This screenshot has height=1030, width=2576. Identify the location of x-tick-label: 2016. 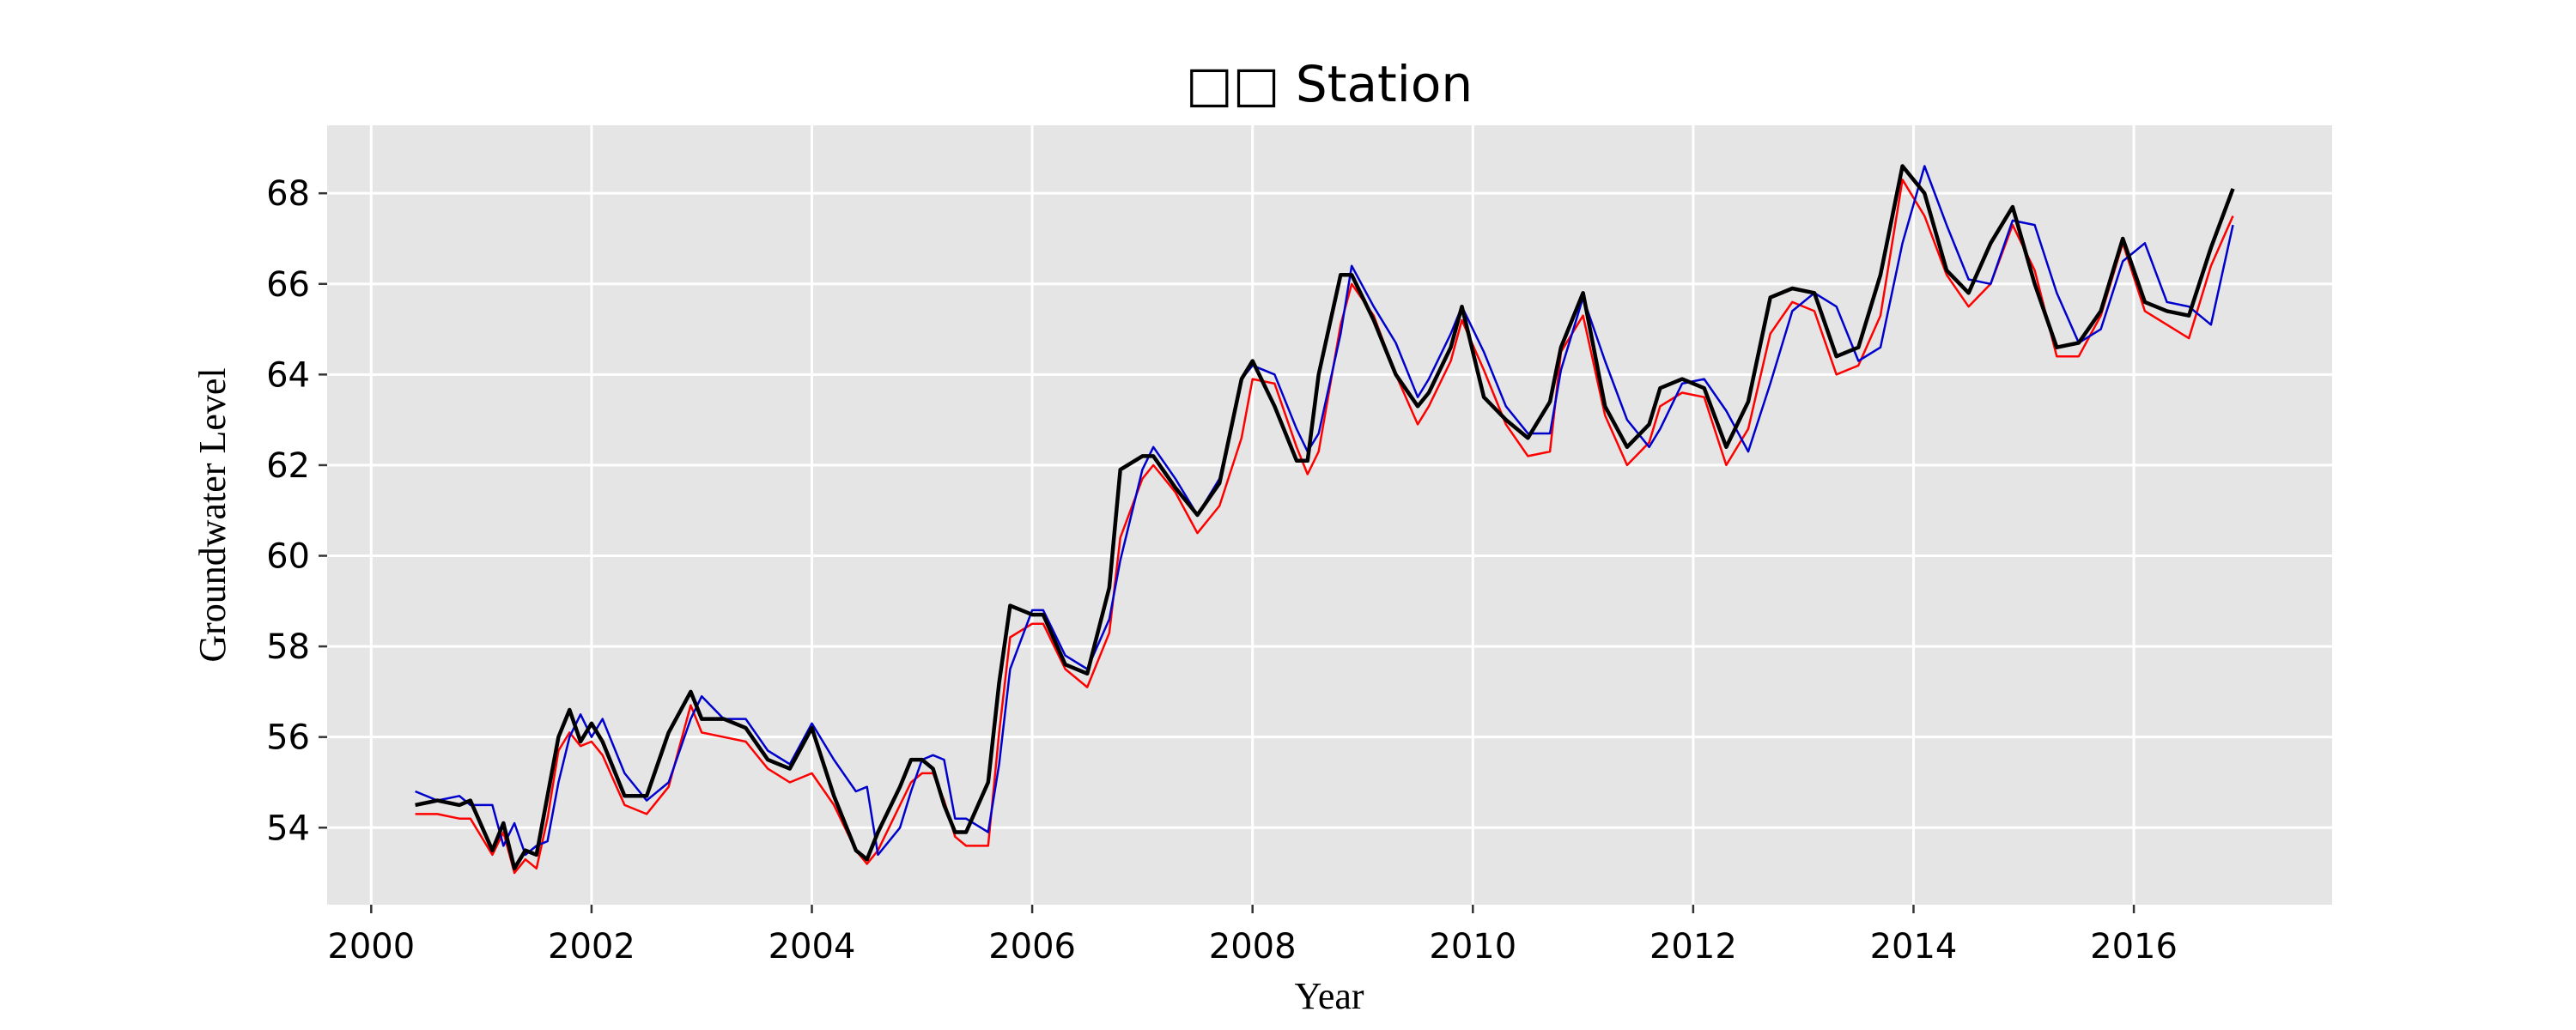
(2134, 946).